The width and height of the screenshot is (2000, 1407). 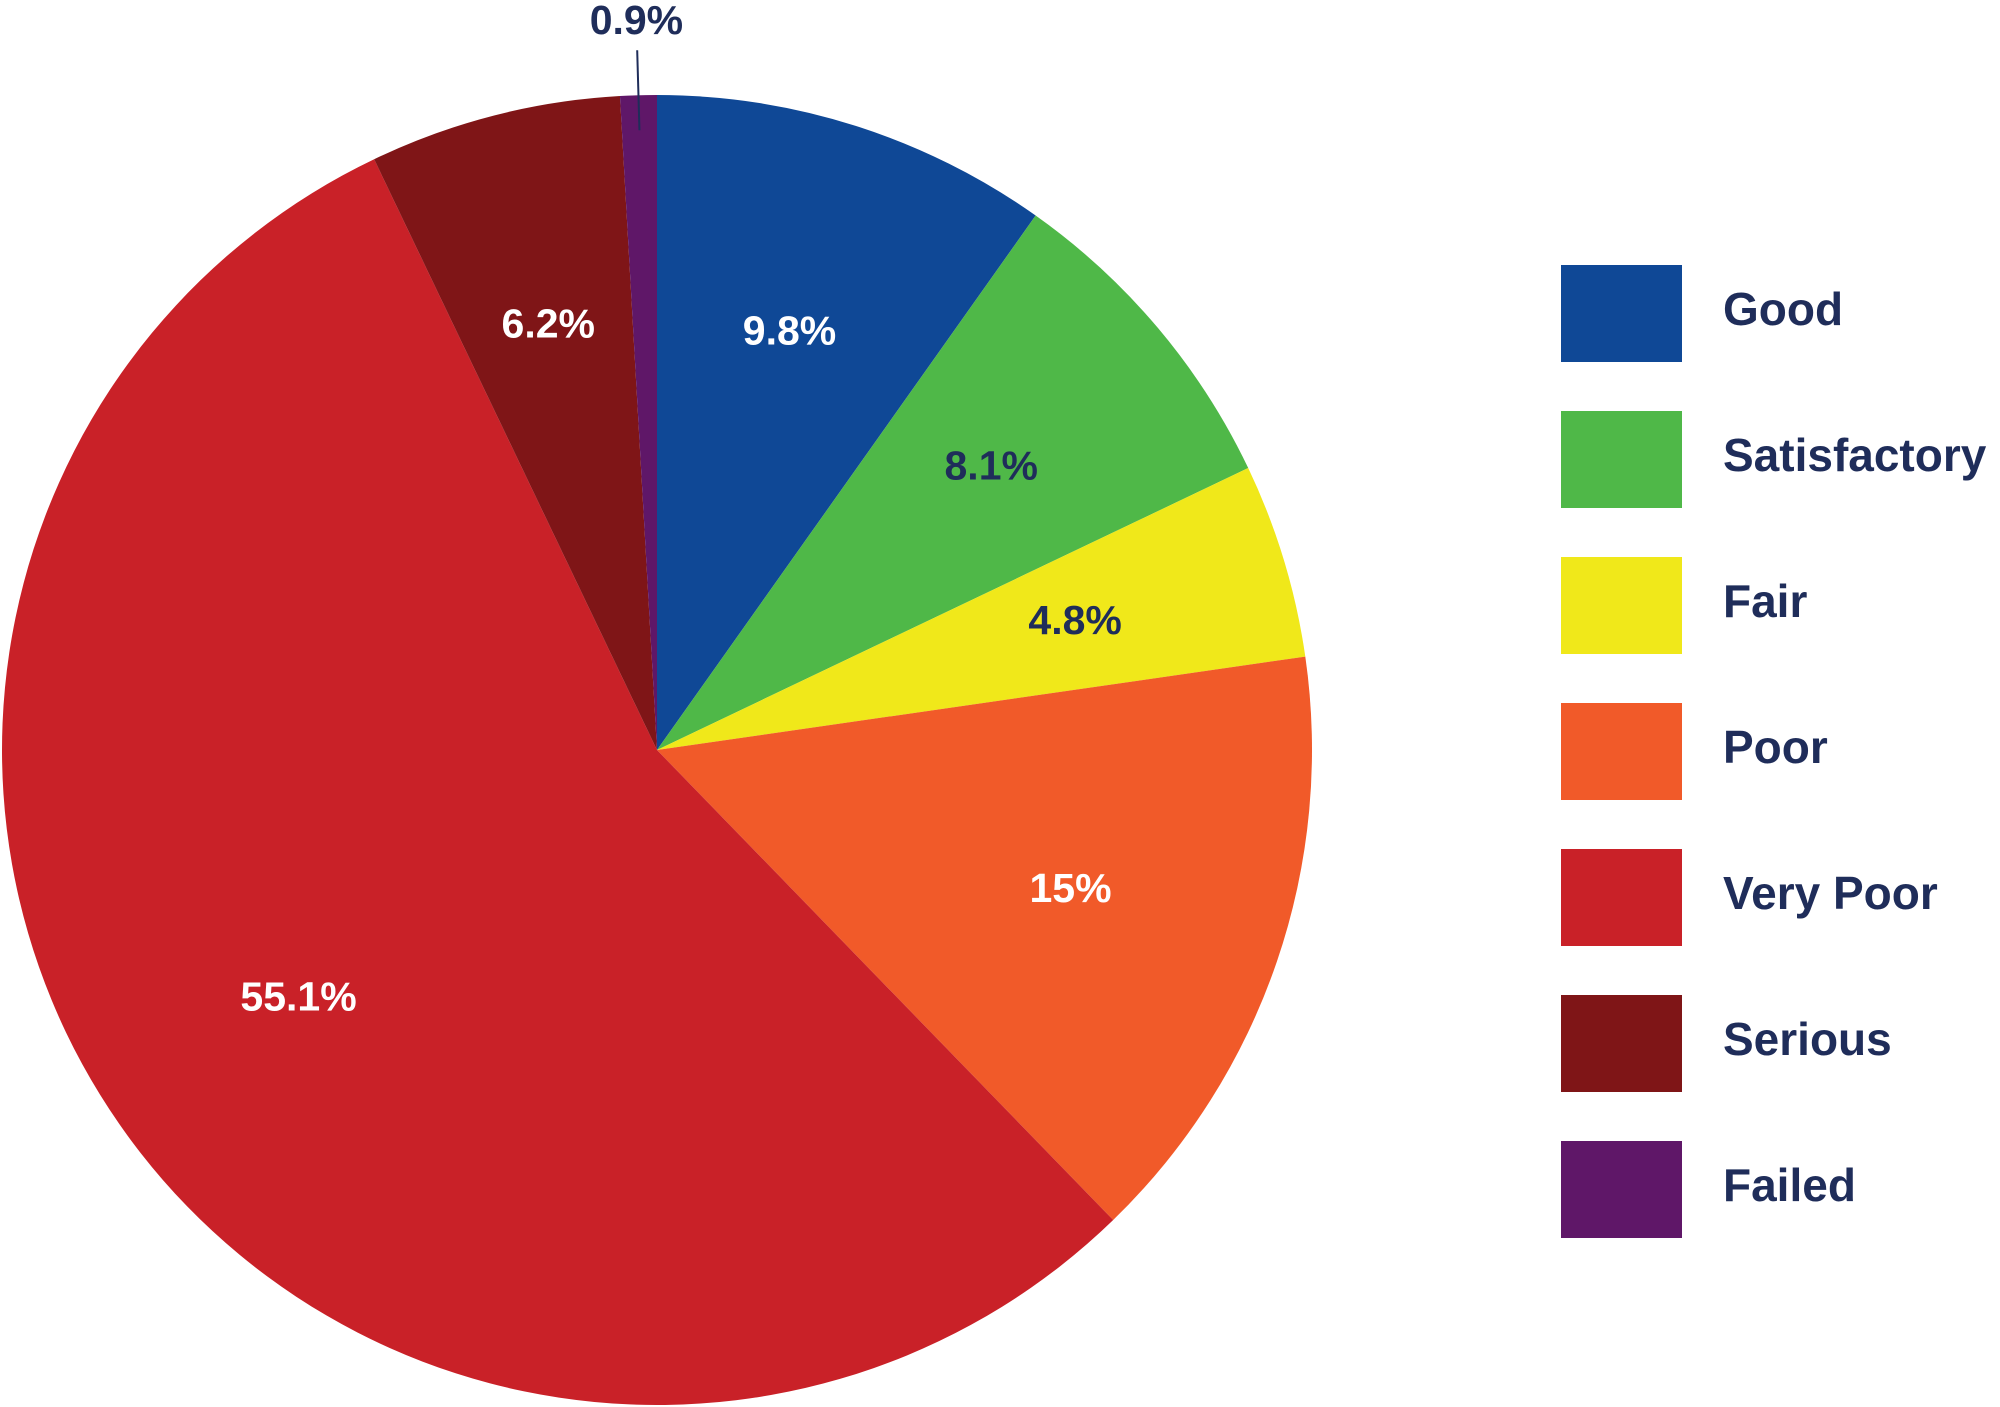 I want to click on data-label: 4.8%, so click(x=1074, y=620).